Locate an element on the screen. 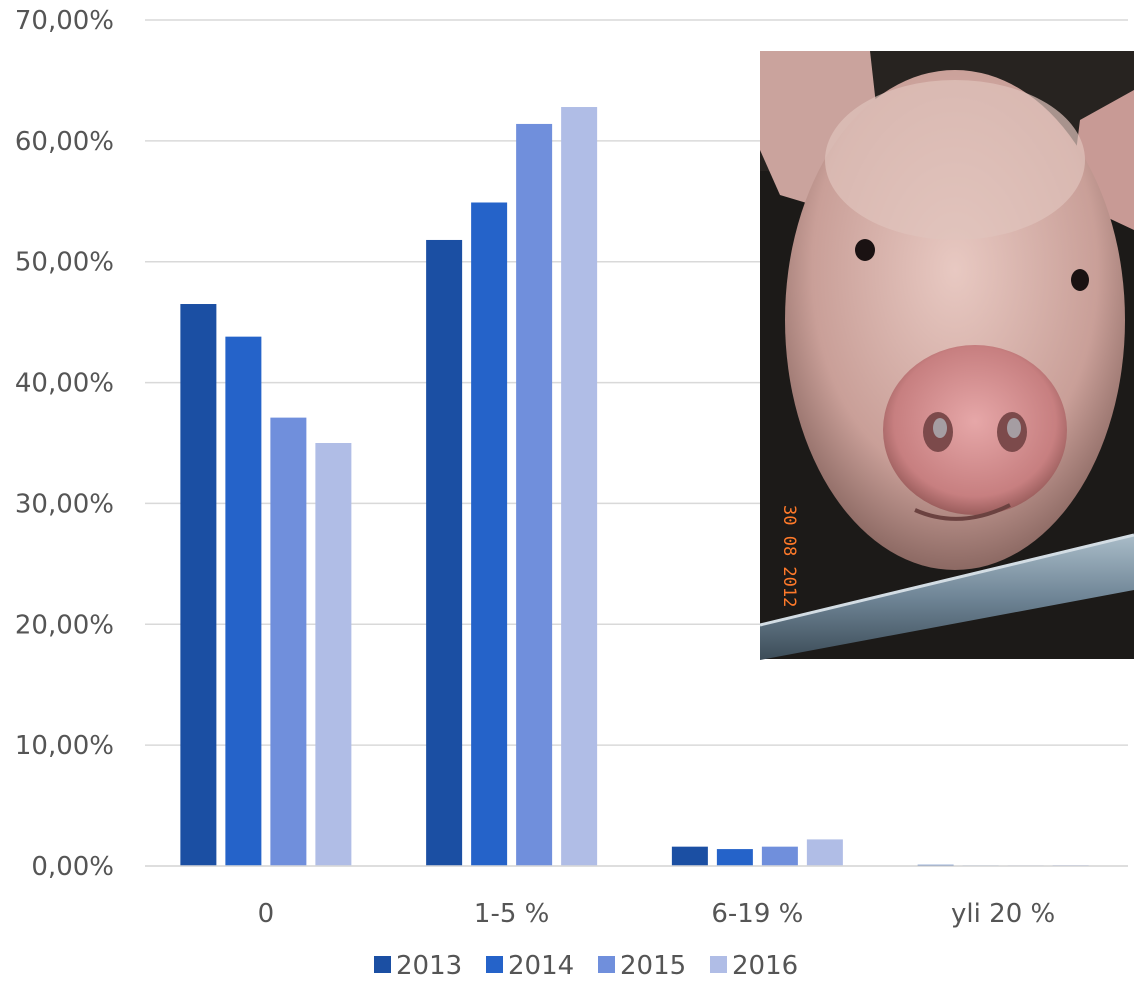  photo-date-stamp: 30 08 2012 is located at coordinates (789, 556).